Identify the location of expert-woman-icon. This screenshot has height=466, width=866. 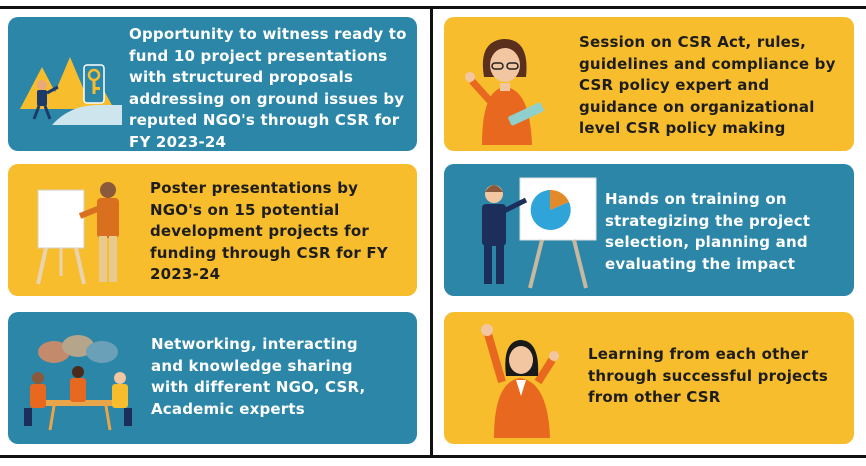
(504, 92).